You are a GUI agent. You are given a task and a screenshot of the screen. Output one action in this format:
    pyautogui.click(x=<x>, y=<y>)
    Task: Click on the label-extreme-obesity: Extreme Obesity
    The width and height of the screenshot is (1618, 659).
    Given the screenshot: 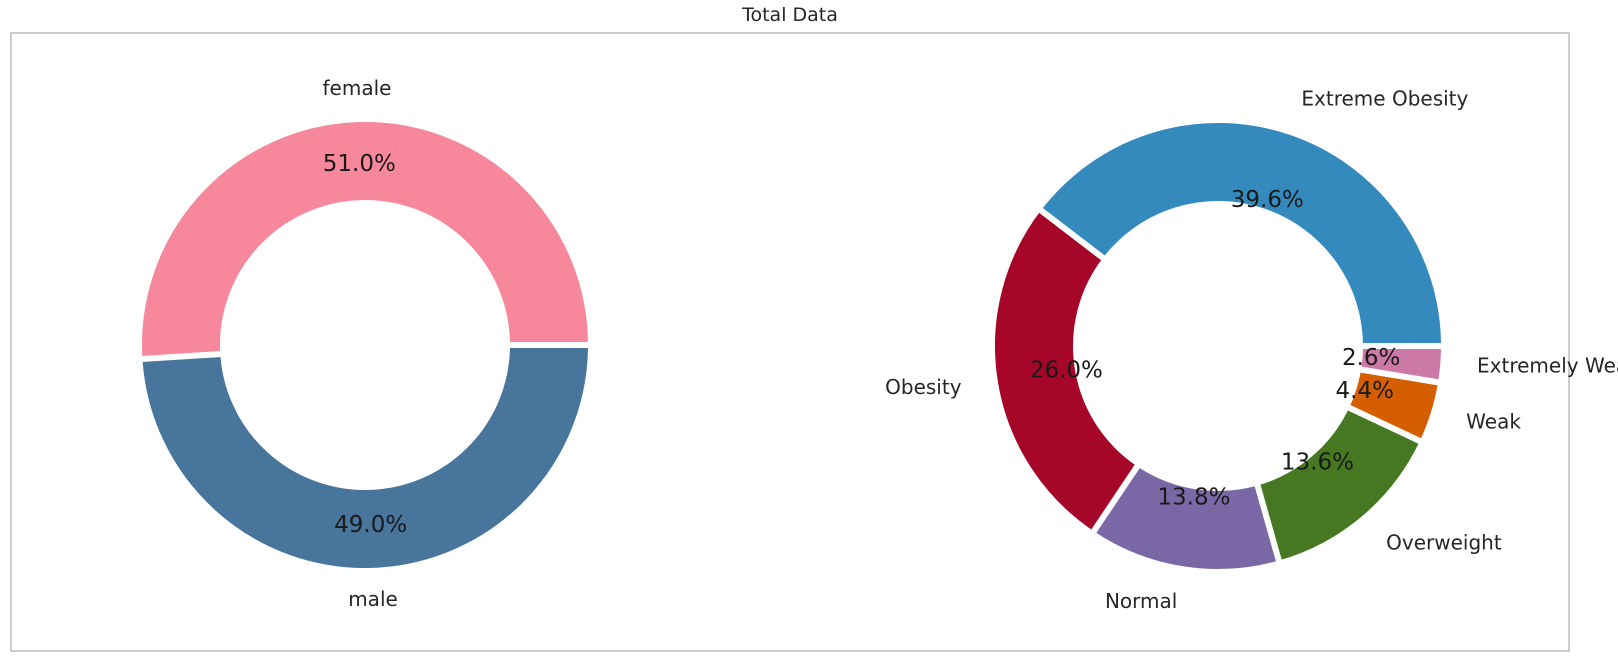 What is the action you would take?
    pyautogui.click(x=1384, y=98)
    